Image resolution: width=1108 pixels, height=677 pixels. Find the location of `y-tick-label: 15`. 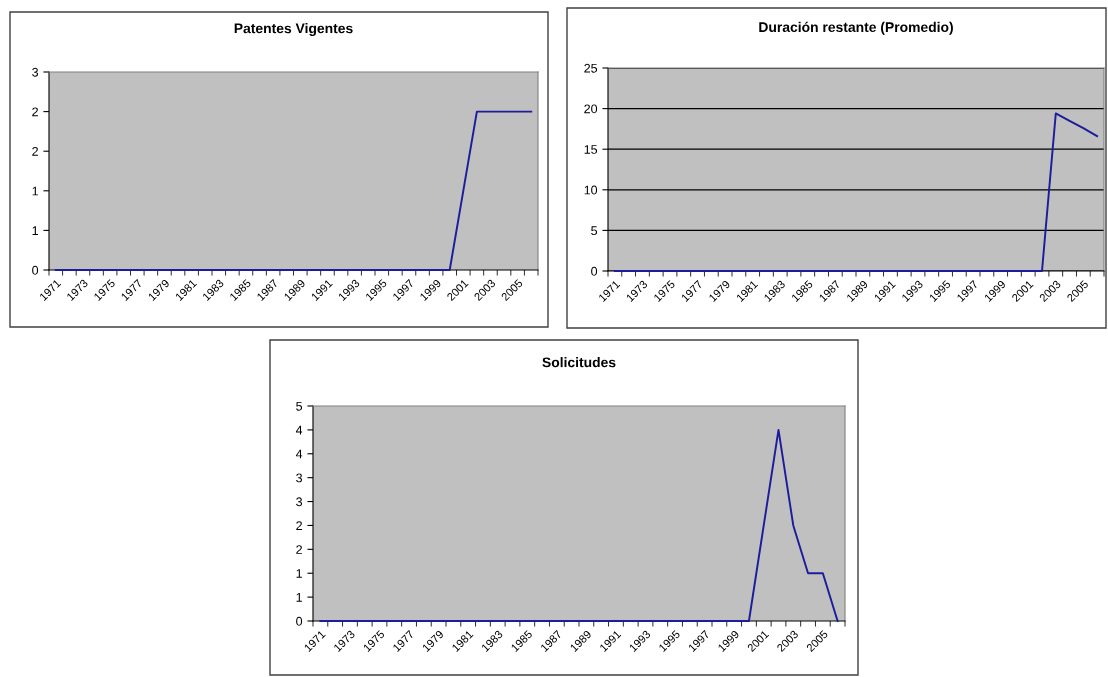

y-tick-label: 15 is located at coordinates (591, 149).